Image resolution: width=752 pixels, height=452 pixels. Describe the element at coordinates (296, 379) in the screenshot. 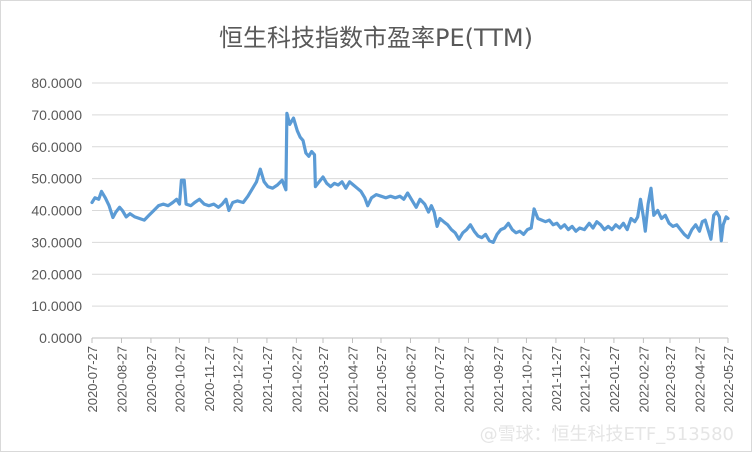

I see `x-tick-label: 2021-02-27` at that location.